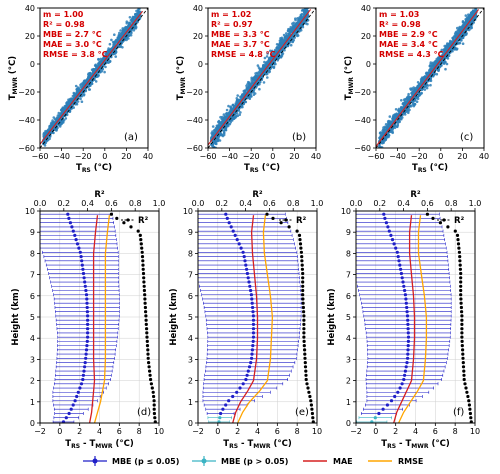 The width and height of the screenshot is (500, 474). I want to click on y-tick-label: 2, so click(32, 381).